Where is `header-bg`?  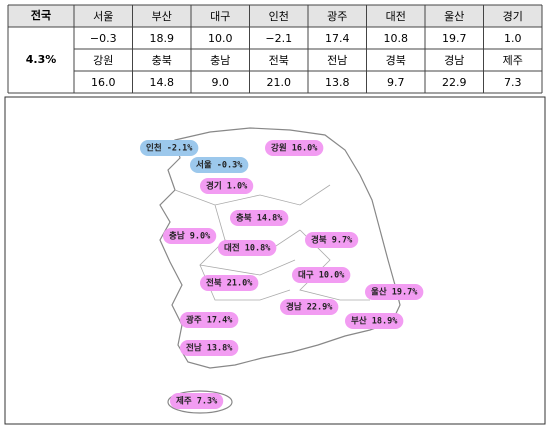 header-bg is located at coordinates (275, 16).